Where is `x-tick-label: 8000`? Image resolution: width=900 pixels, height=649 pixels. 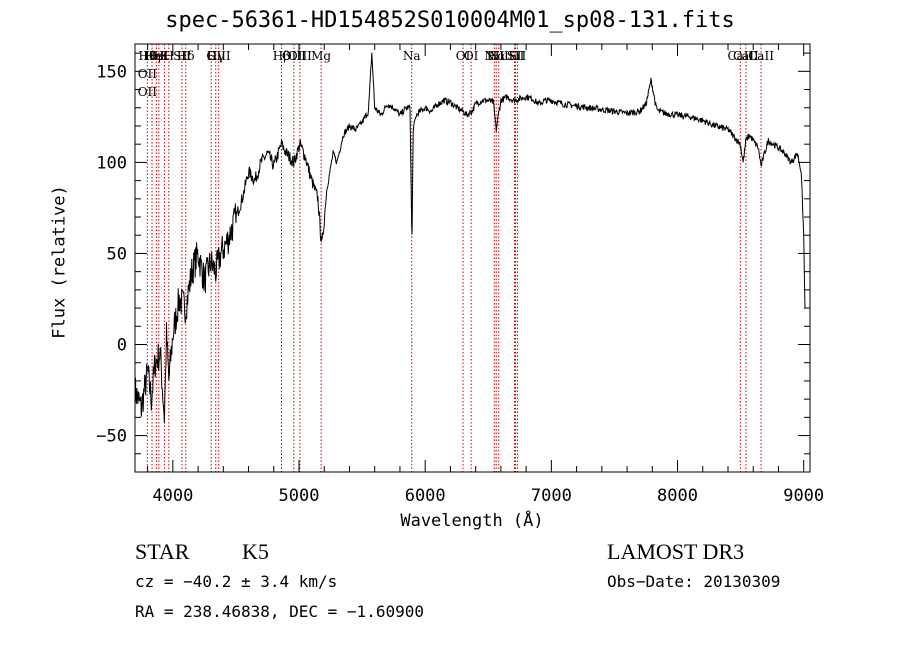 x-tick-label: 8000 is located at coordinates (677, 496).